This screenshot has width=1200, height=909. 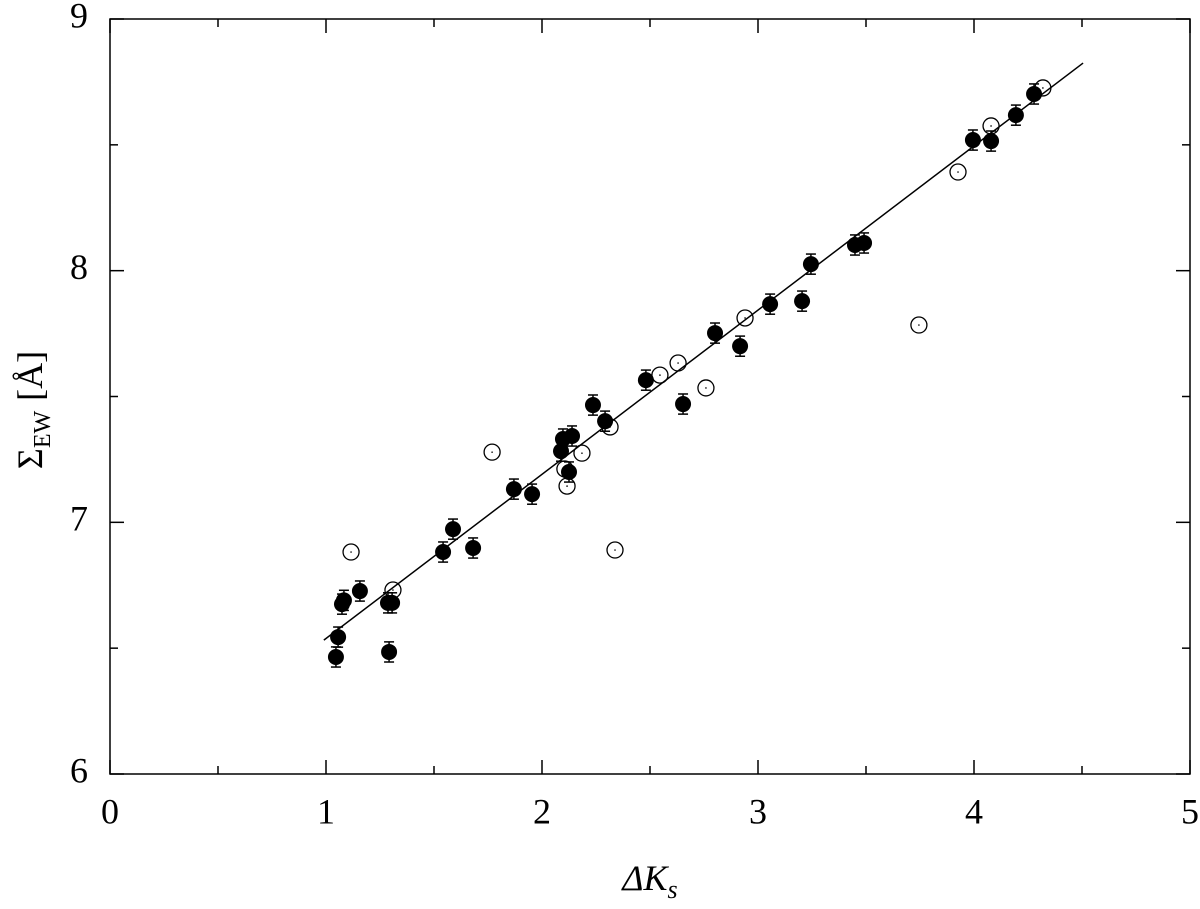 What do you see at coordinates (43, 430) in the screenshot?
I see `y-axis-label-sub: EW` at bounding box center [43, 430].